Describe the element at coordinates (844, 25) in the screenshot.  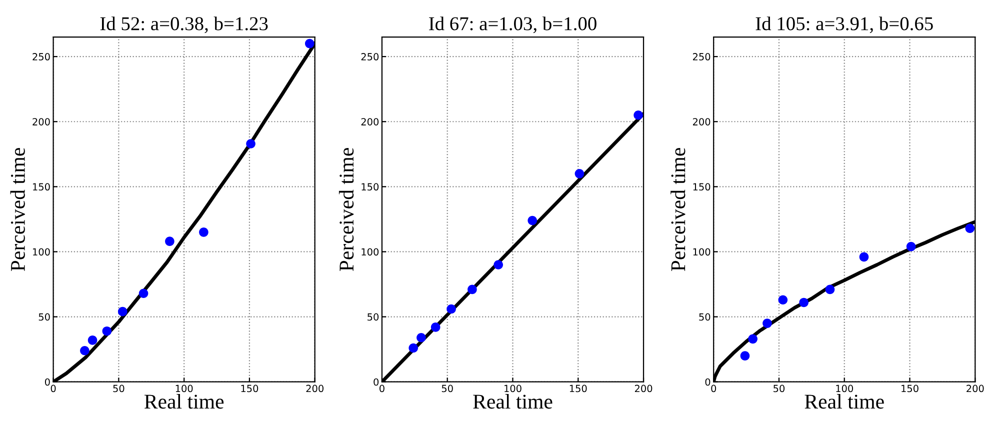
I see `chart-title: Id 105: a=3.91, b=0.65` at that location.